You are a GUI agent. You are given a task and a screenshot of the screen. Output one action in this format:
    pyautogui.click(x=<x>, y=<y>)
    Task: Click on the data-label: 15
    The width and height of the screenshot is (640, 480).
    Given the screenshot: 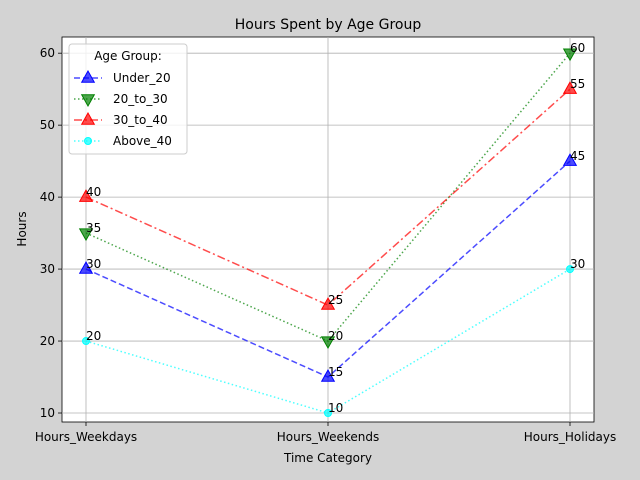 What is the action you would take?
    pyautogui.click(x=335, y=372)
    